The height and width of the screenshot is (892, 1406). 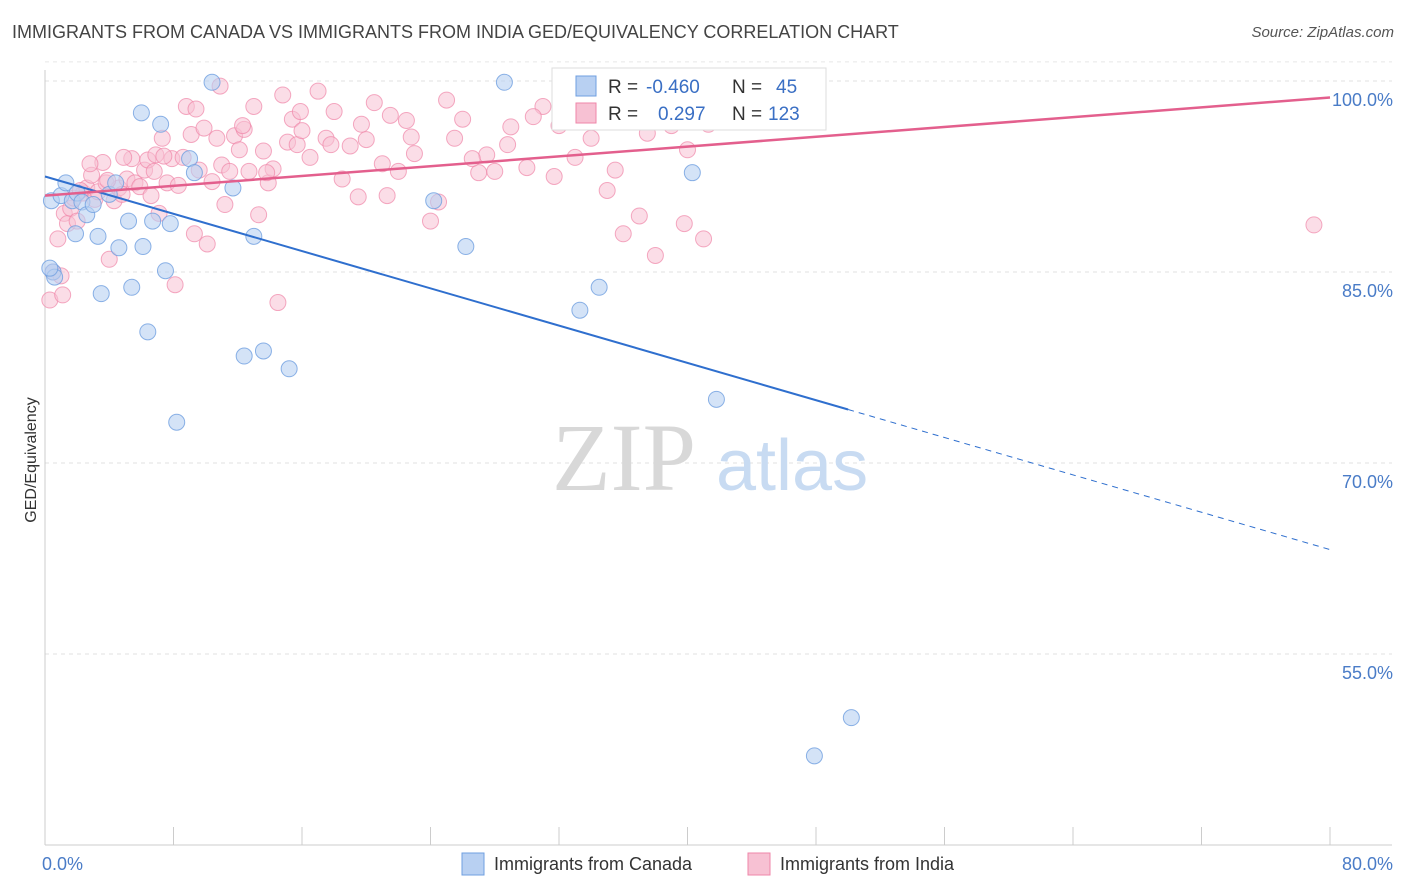 I want to click on watermark: ZIP atlas, so click(x=710, y=457).